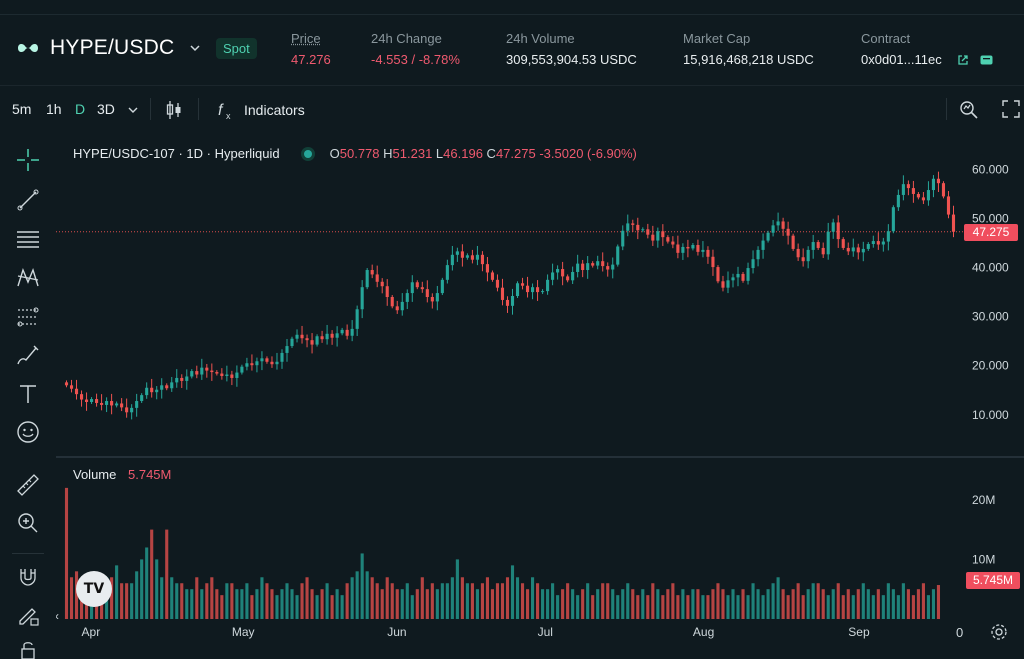 This screenshot has width=1024, height=659. I want to click on stat-value: 47.276, so click(311, 59).